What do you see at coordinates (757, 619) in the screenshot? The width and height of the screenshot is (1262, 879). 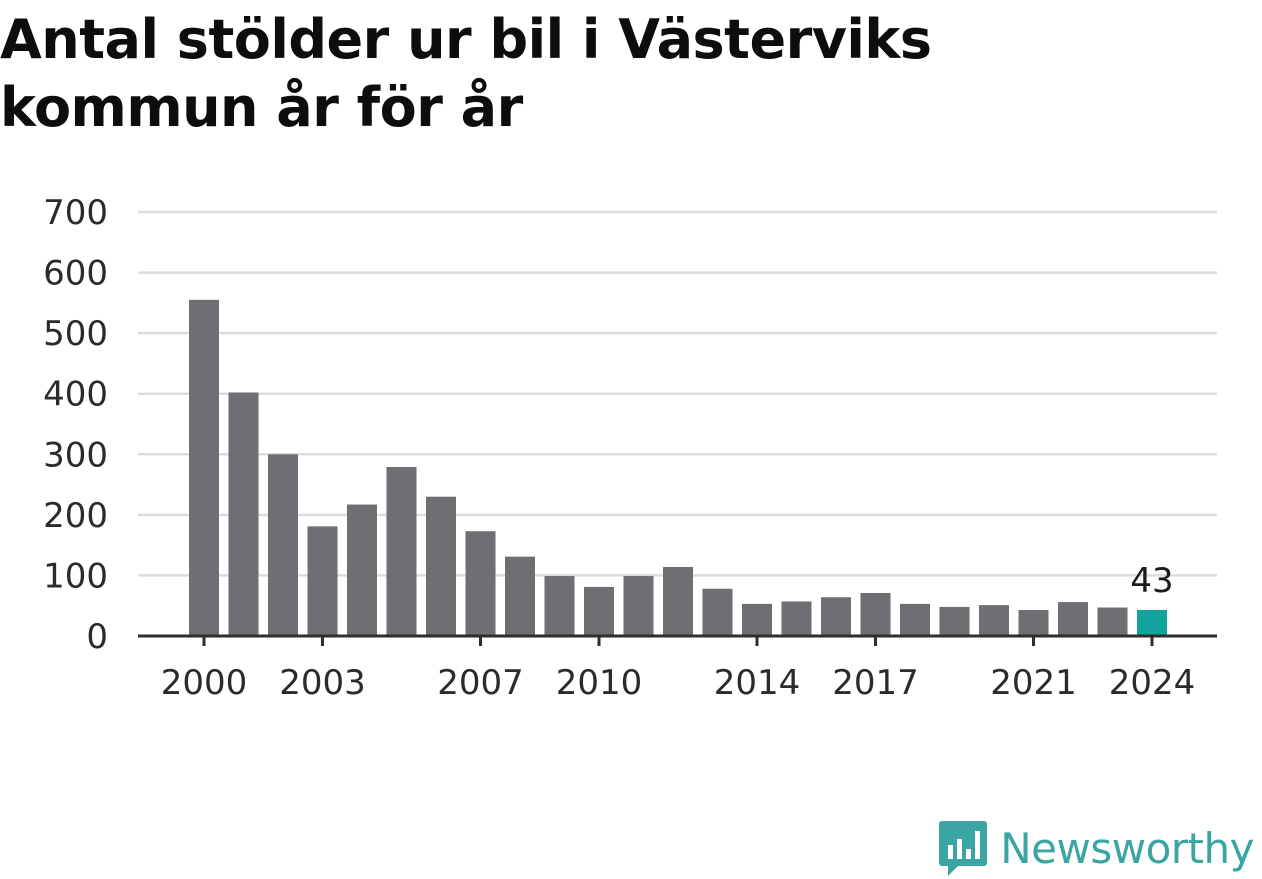 I see `bar-2014` at bounding box center [757, 619].